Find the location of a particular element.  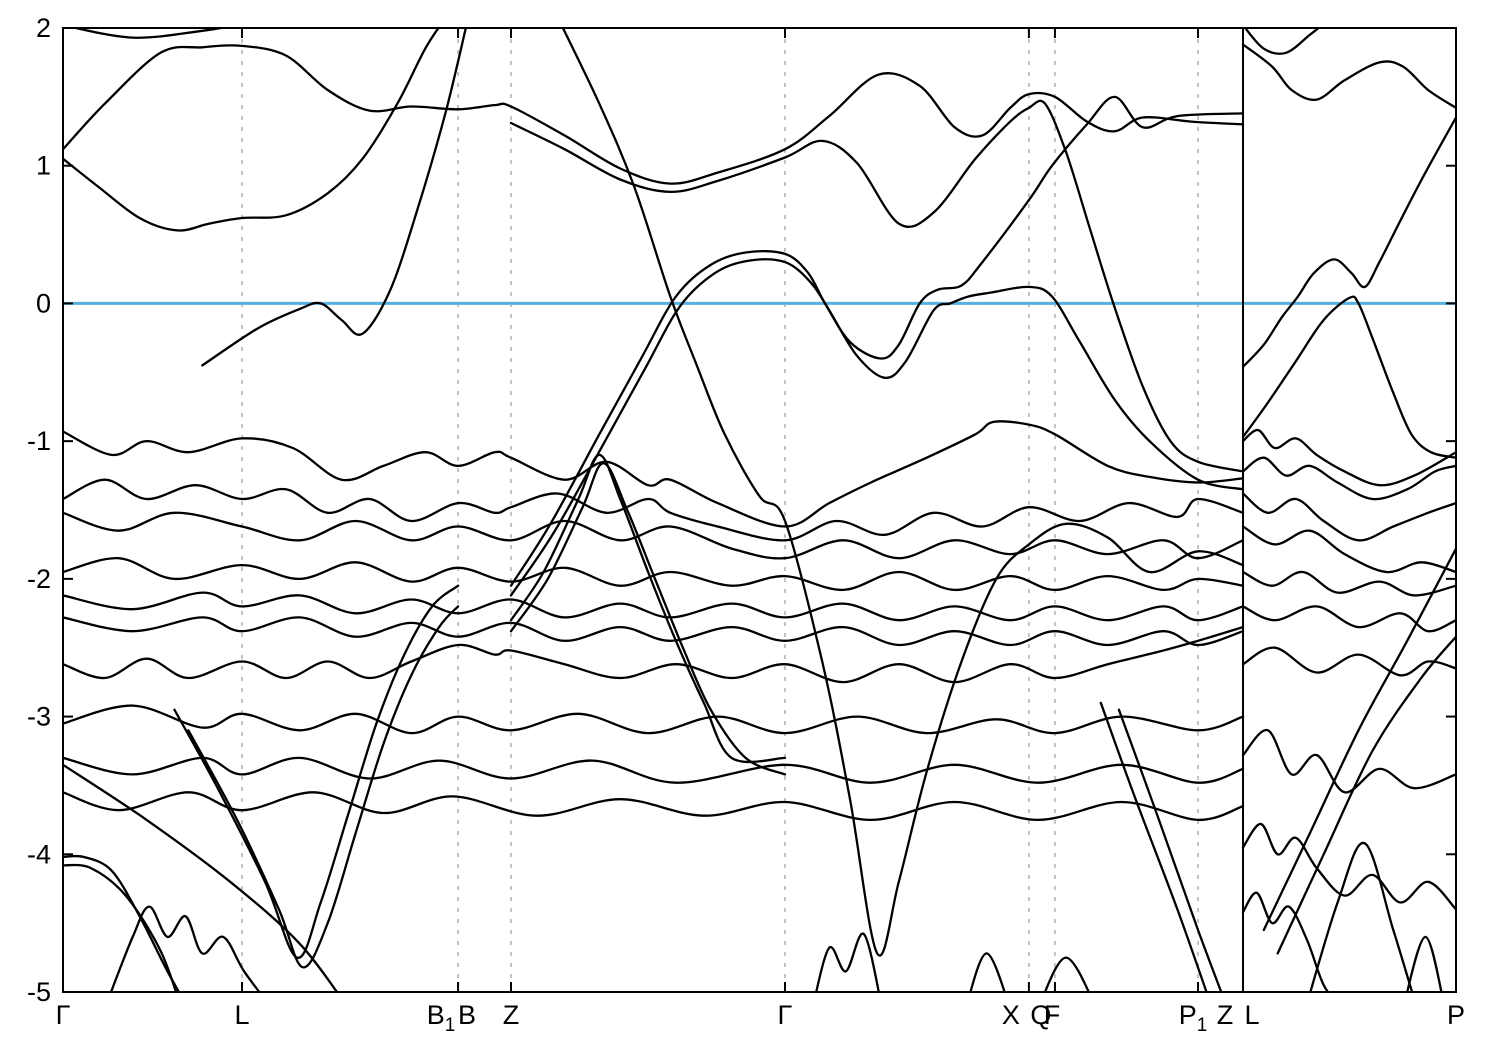

y-tick-label: 0 is located at coordinates (43, 303).